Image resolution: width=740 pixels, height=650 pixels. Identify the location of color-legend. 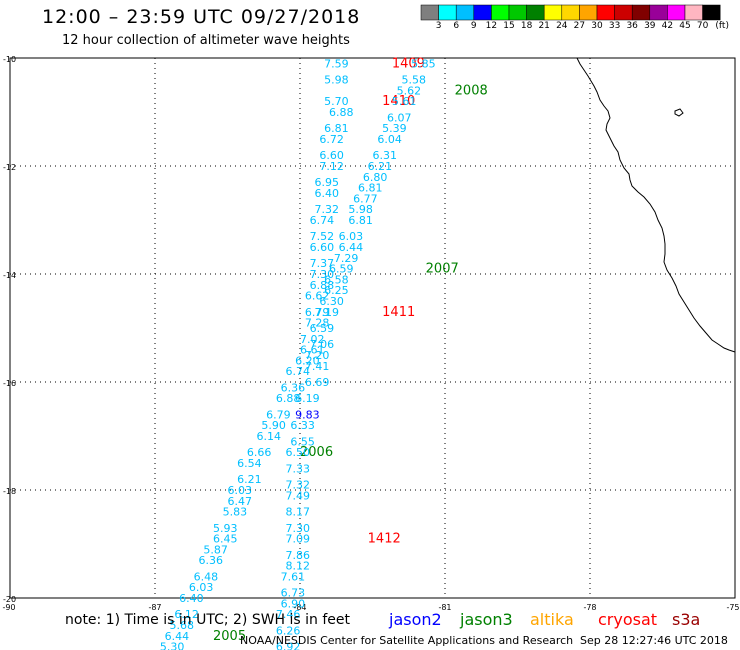
(570, 12).